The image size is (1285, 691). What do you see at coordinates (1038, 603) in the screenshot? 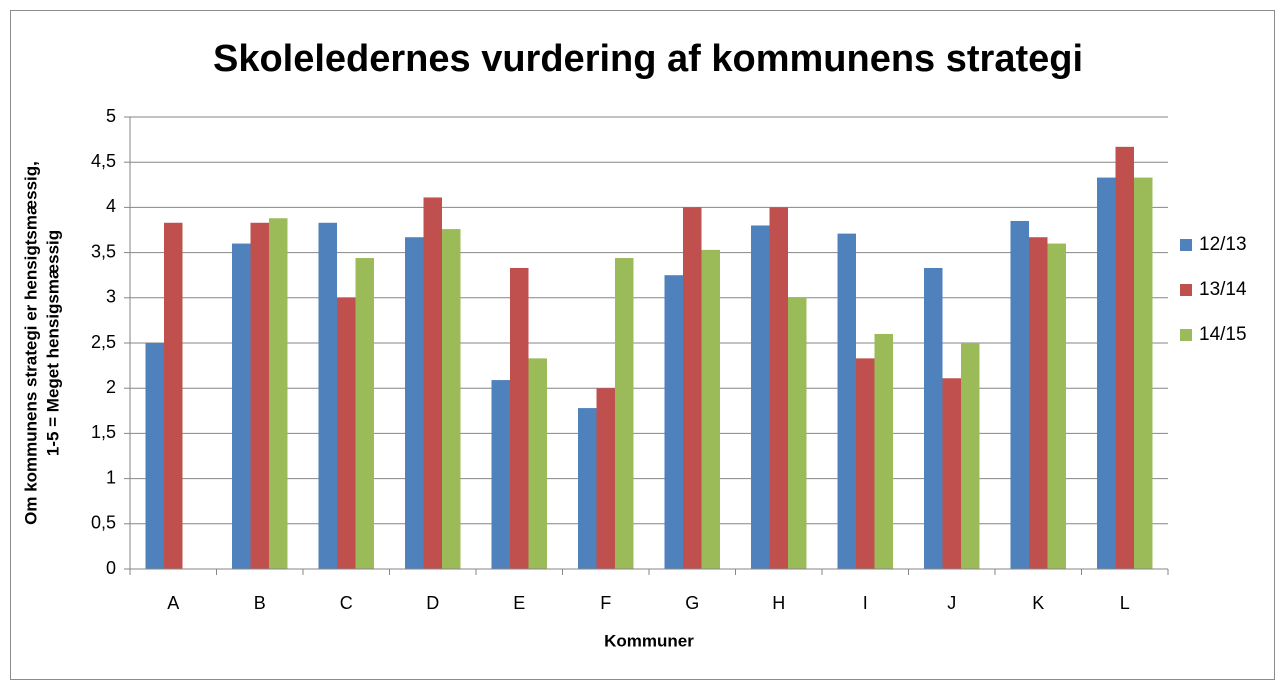
I see `x-tick-label: K` at bounding box center [1038, 603].